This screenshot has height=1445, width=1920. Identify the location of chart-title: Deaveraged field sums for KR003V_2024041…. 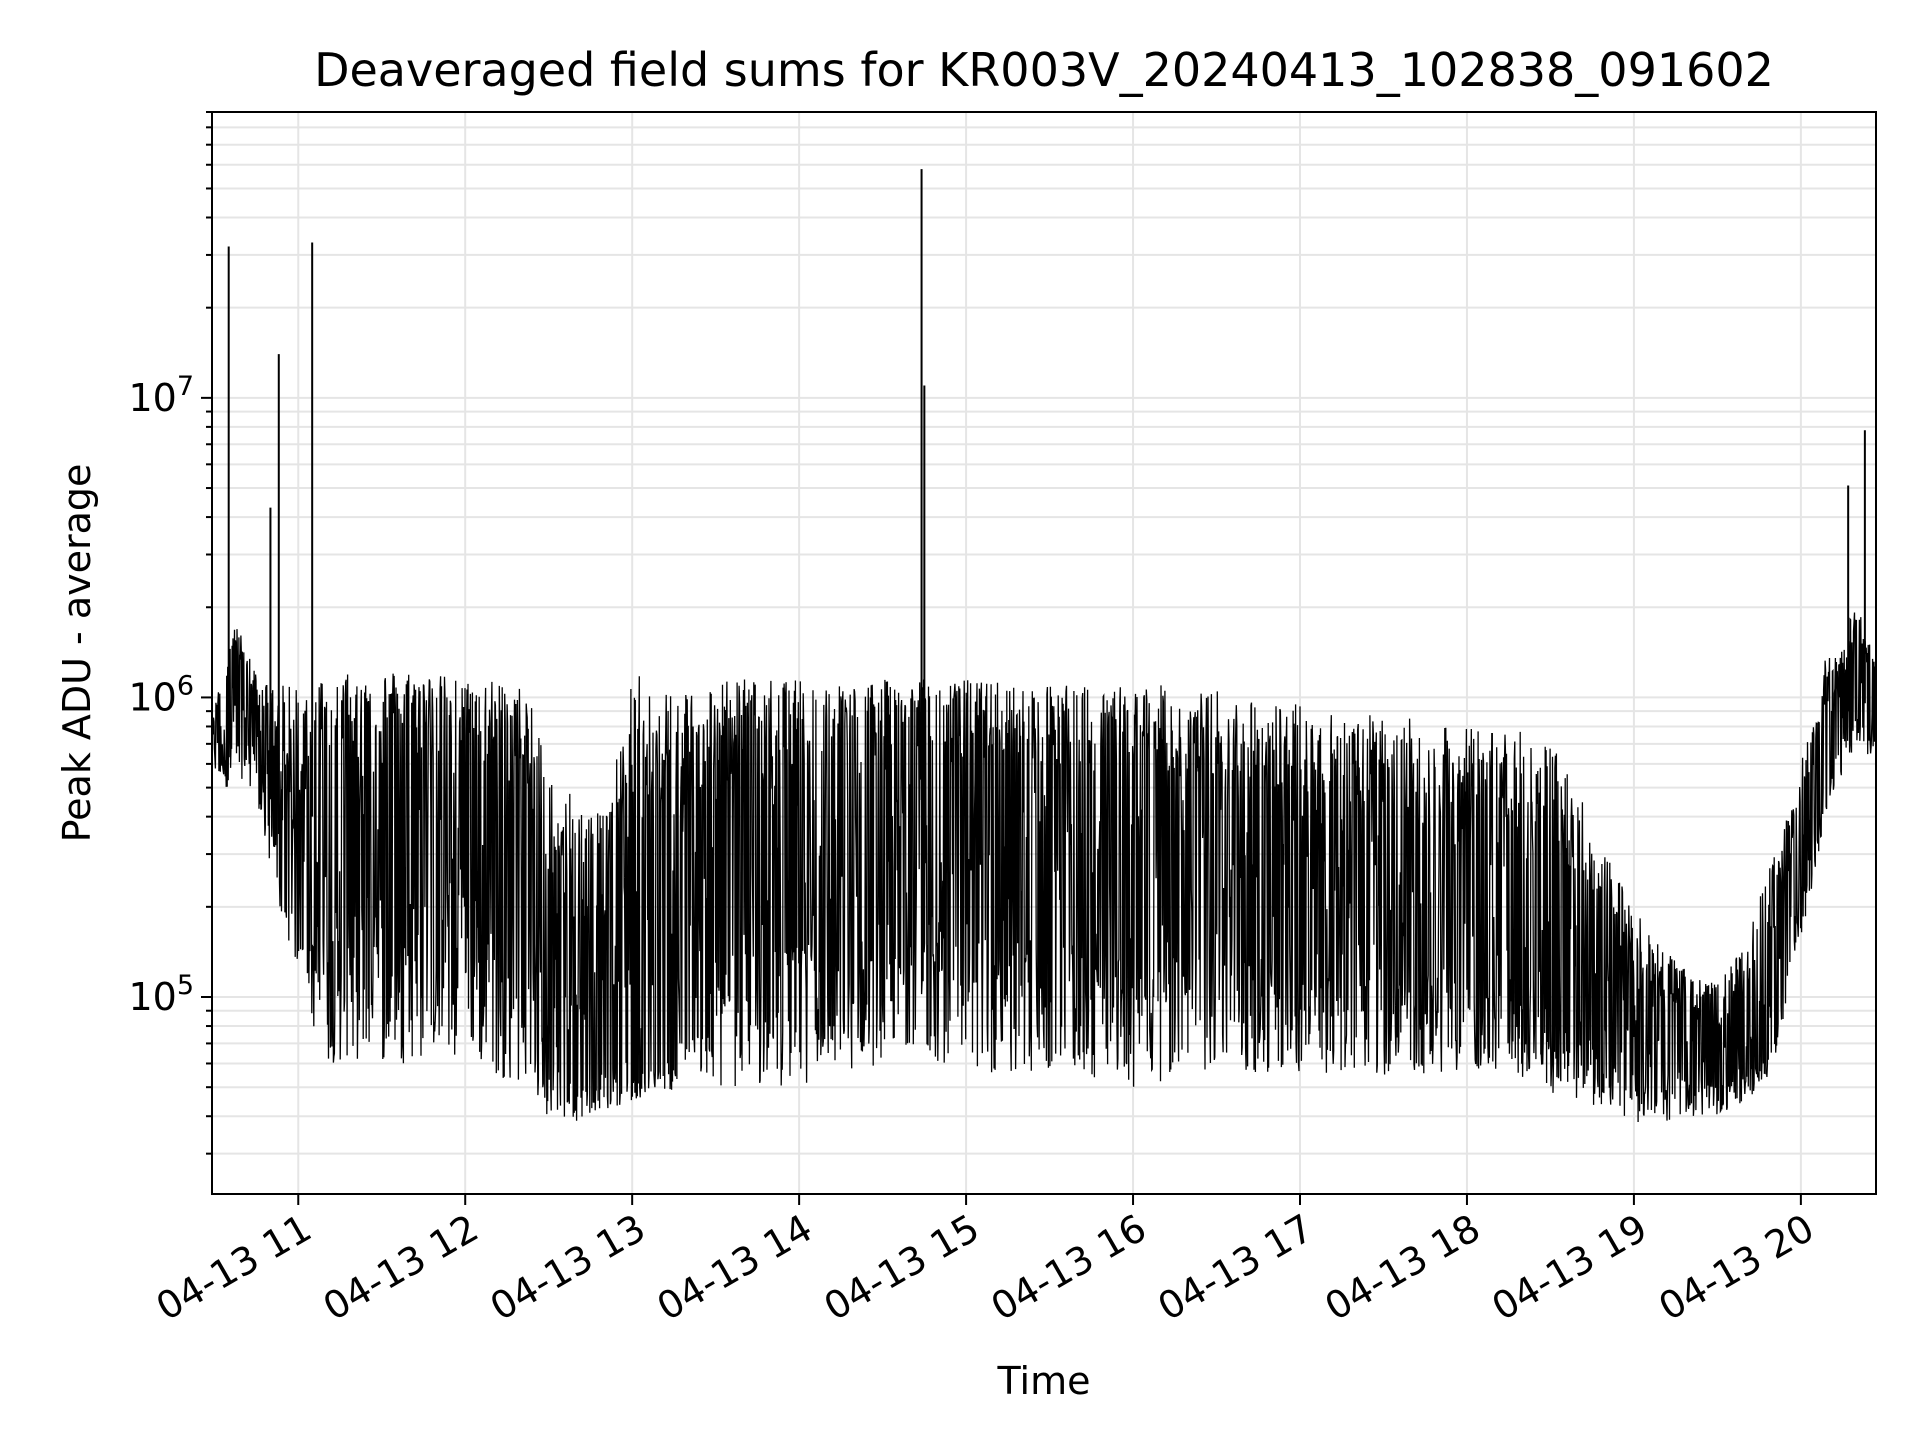
(1044, 70).